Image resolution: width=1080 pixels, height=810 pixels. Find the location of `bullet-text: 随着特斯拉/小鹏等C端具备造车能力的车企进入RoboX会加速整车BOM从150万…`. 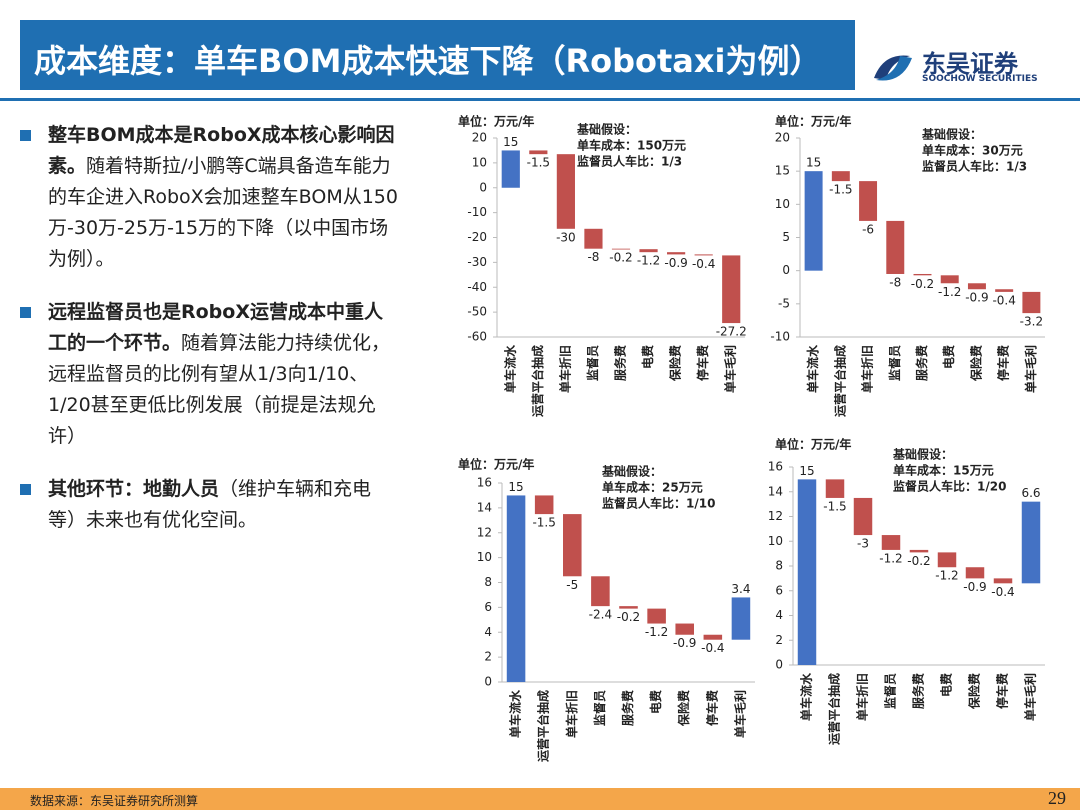

bullet-text: 随着特斯拉/小鹏等C端具备造车能力的车企进入RoboX会加速整车BOM从150万… is located at coordinates (223, 212).